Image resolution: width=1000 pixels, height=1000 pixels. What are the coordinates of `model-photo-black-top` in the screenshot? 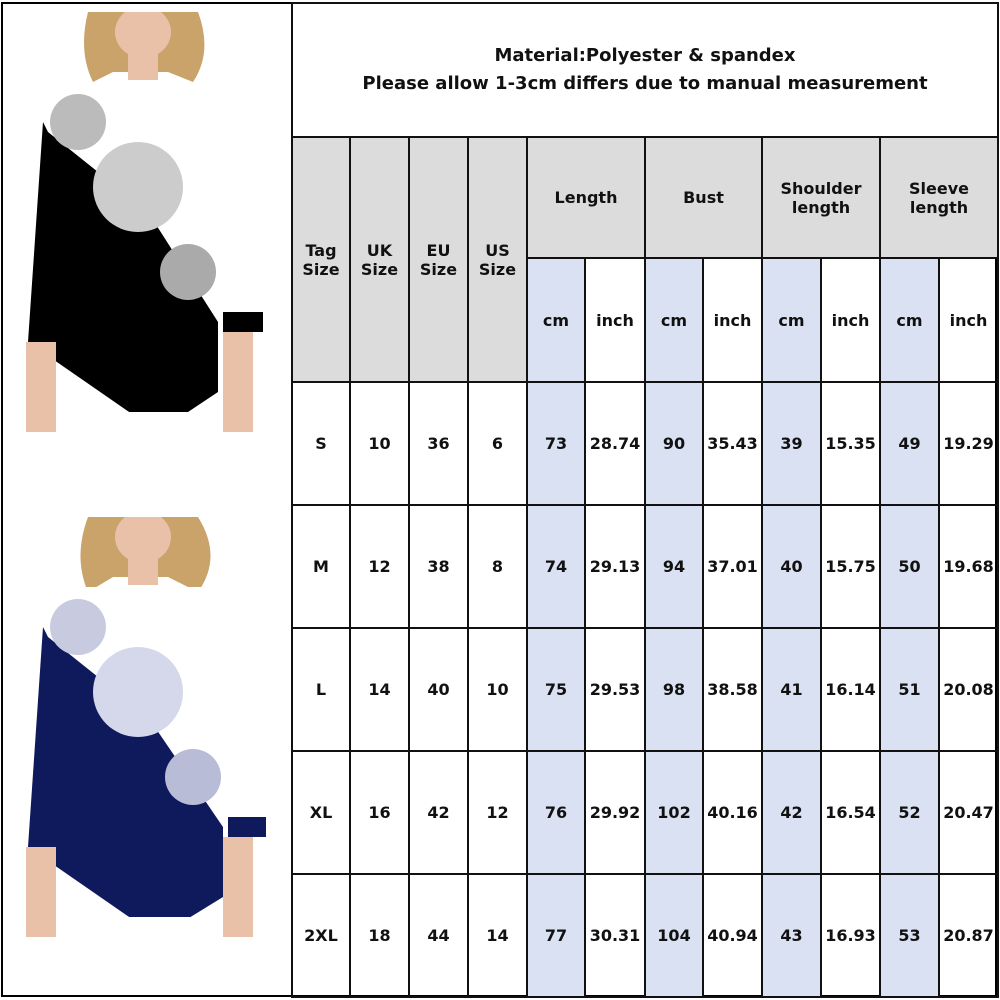 It's located at (144, 240).